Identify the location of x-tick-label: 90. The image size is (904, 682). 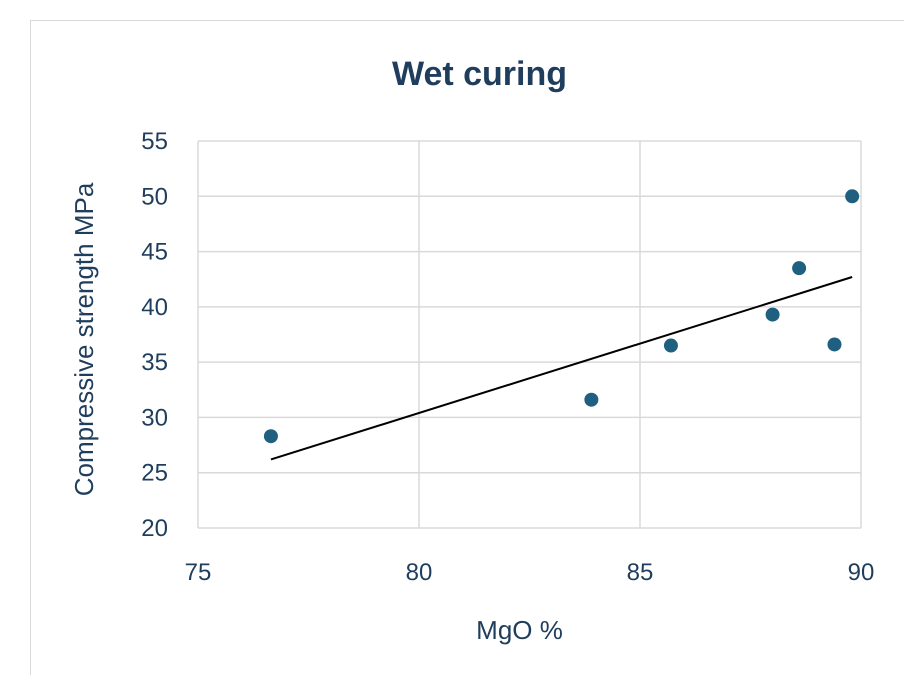
(861, 572).